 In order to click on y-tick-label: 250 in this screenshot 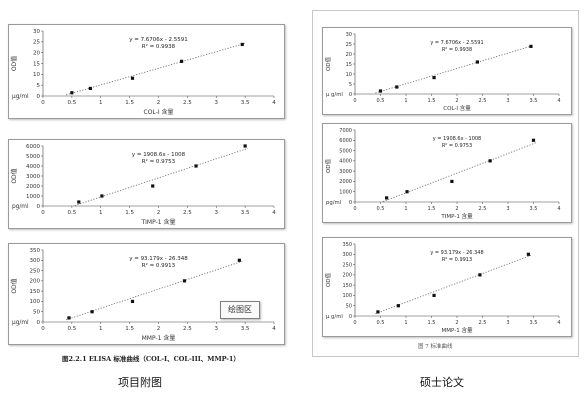, I will do `click(35, 271)`.